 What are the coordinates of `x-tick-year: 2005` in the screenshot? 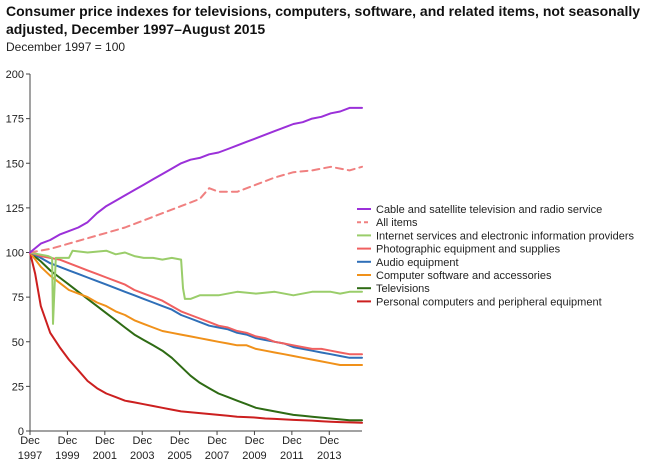 It's located at (179, 456).